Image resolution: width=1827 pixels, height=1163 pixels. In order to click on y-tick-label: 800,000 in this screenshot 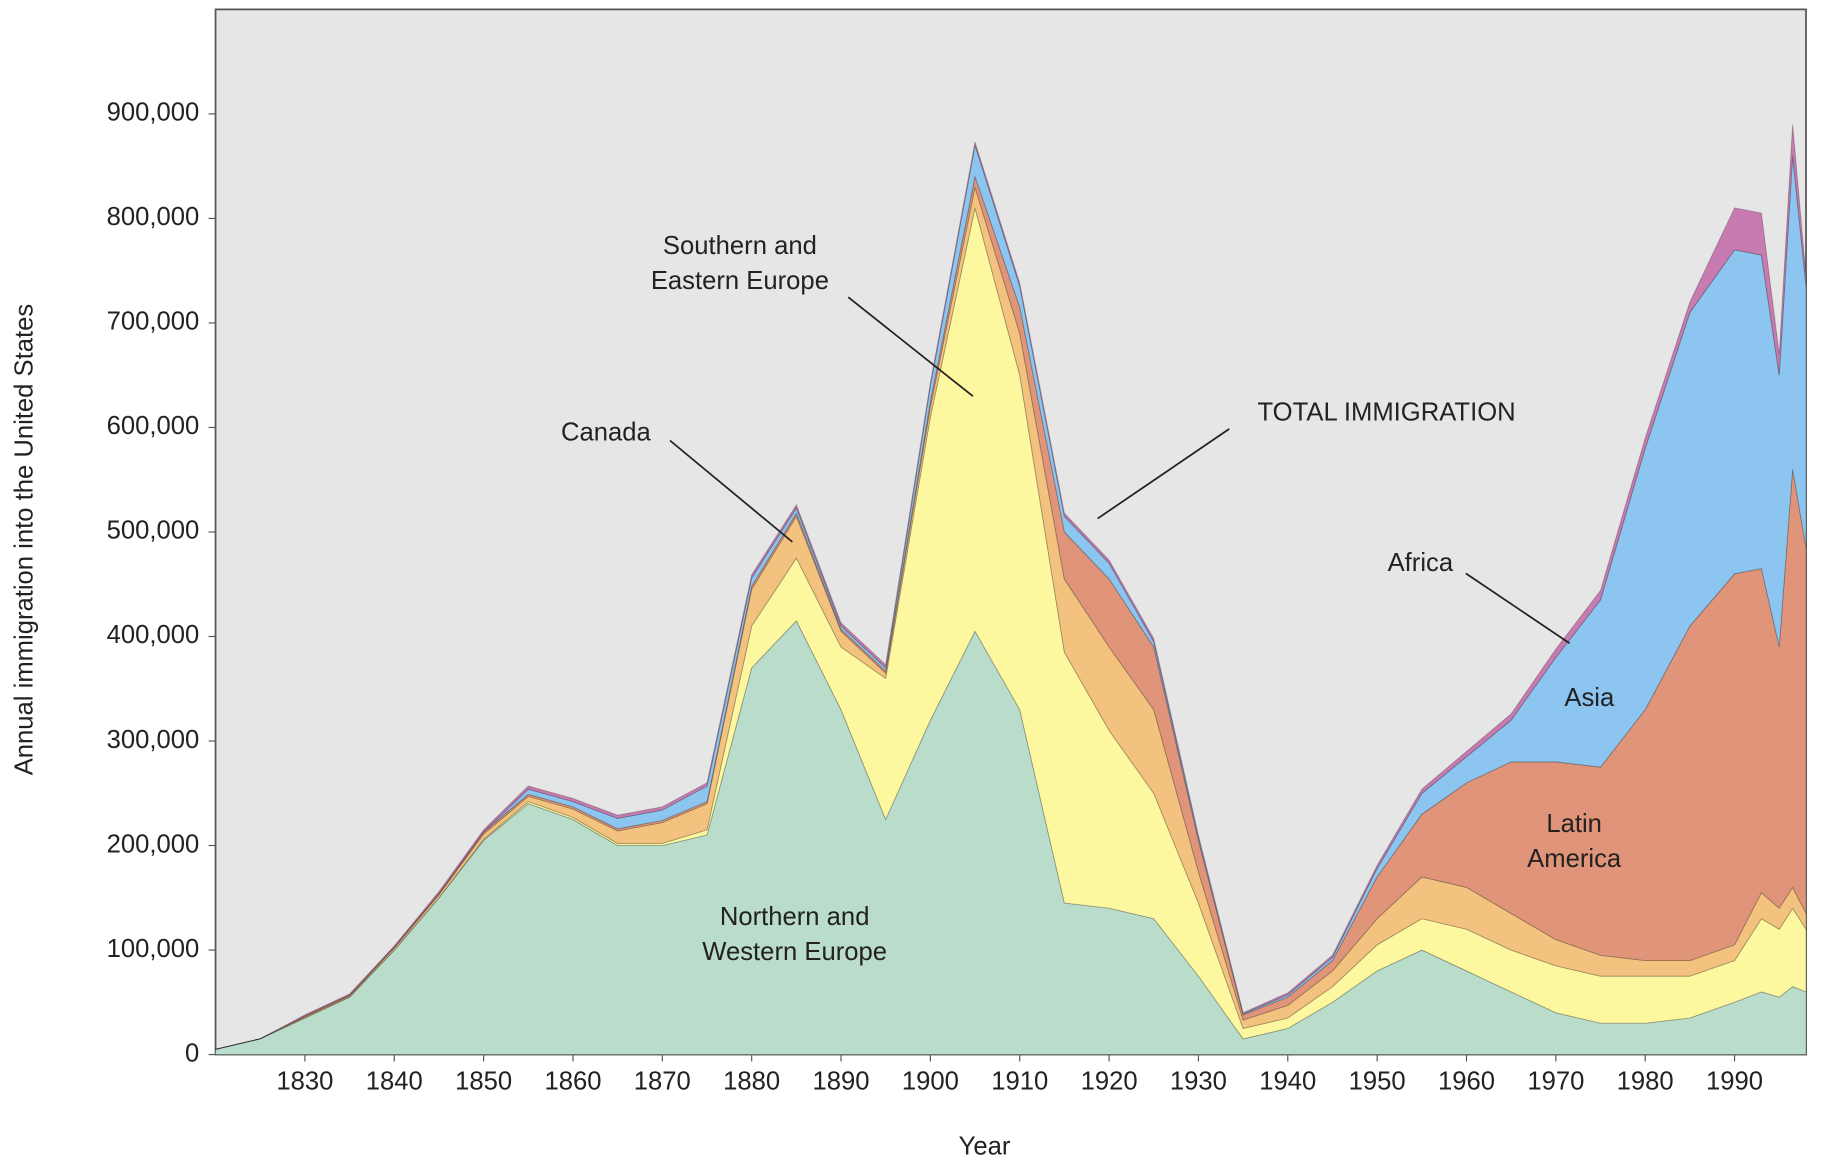, I will do `click(153, 217)`.